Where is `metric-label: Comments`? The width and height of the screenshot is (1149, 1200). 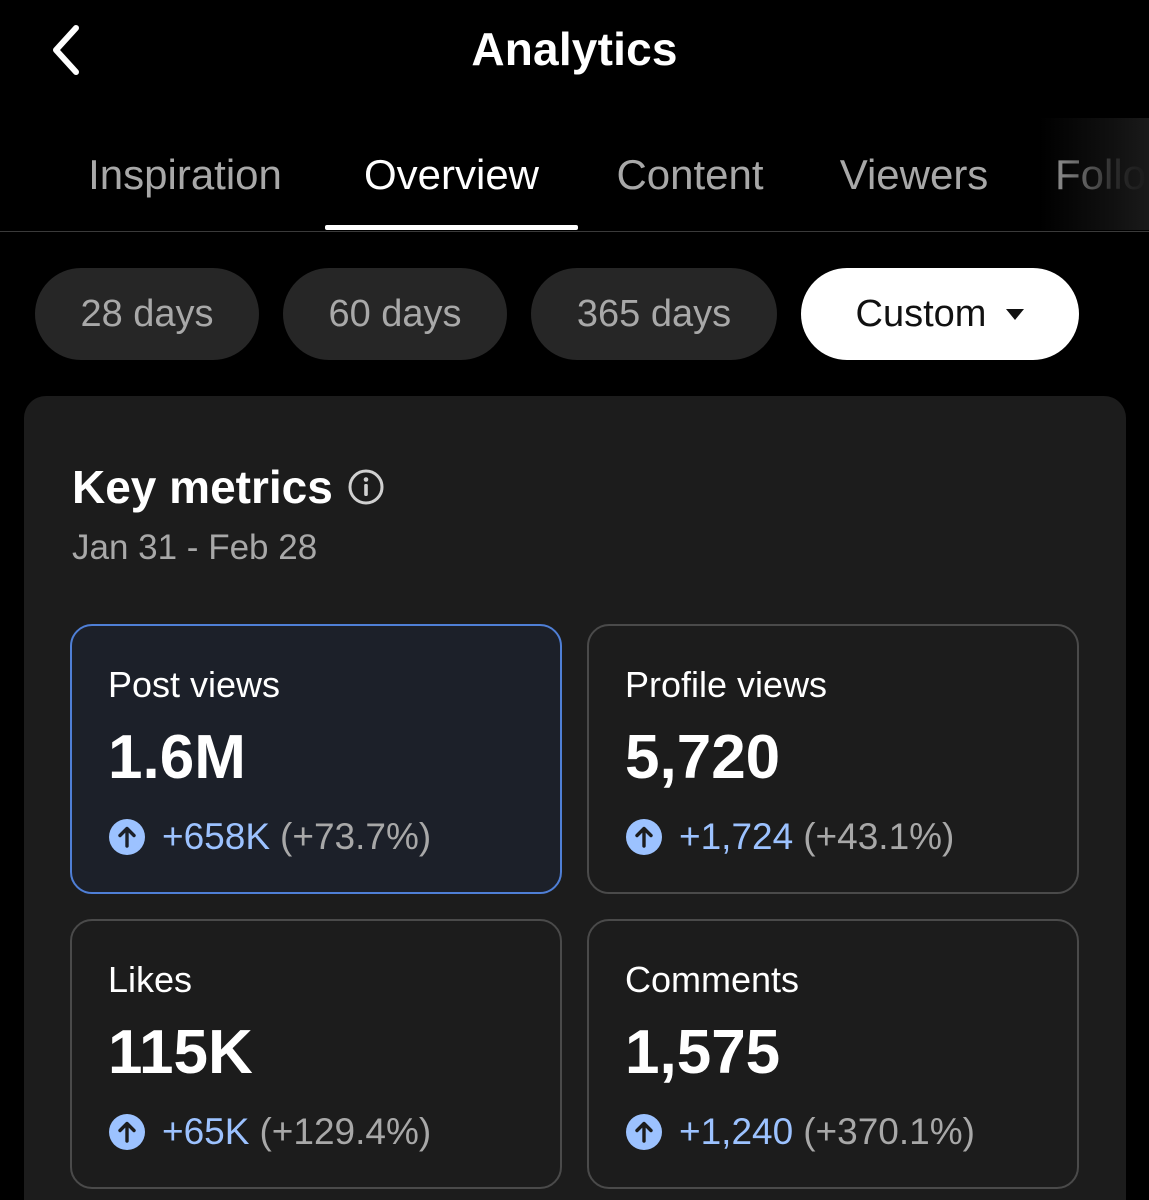 metric-label: Comments is located at coordinates (712, 979).